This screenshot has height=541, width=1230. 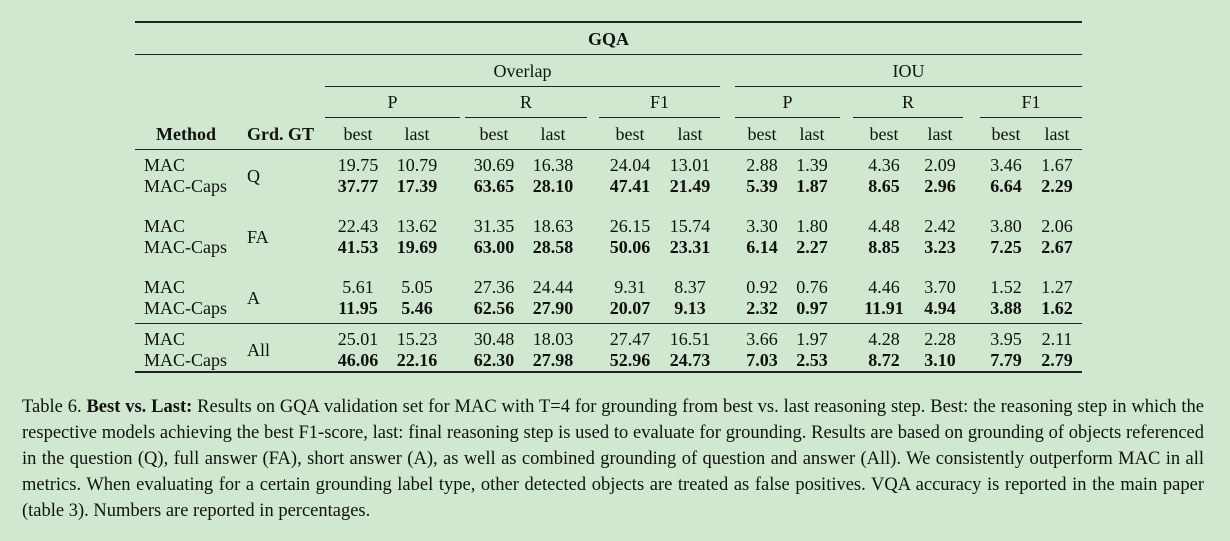 I want to click on value-cell: 26.15, so click(x=630, y=226).